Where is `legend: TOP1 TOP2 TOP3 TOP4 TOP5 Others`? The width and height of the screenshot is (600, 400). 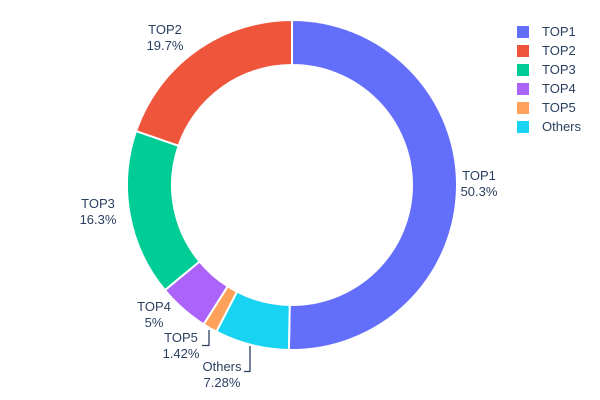 legend: TOP1 TOP2 TOP3 TOP4 TOP5 Others is located at coordinates (549, 79).